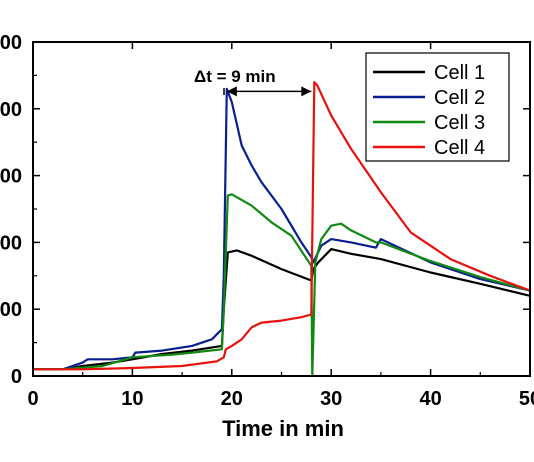 This screenshot has width=534, height=462. What do you see at coordinates (526, 399) in the screenshot?
I see `x-tick-label: 50` at bounding box center [526, 399].